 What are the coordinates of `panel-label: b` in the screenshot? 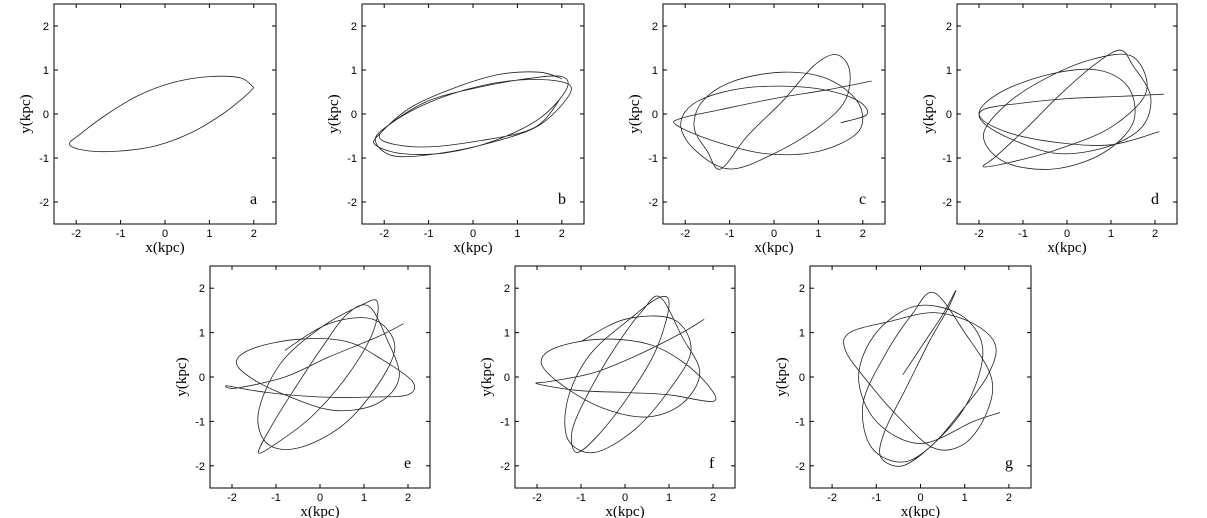 It's located at (562, 199).